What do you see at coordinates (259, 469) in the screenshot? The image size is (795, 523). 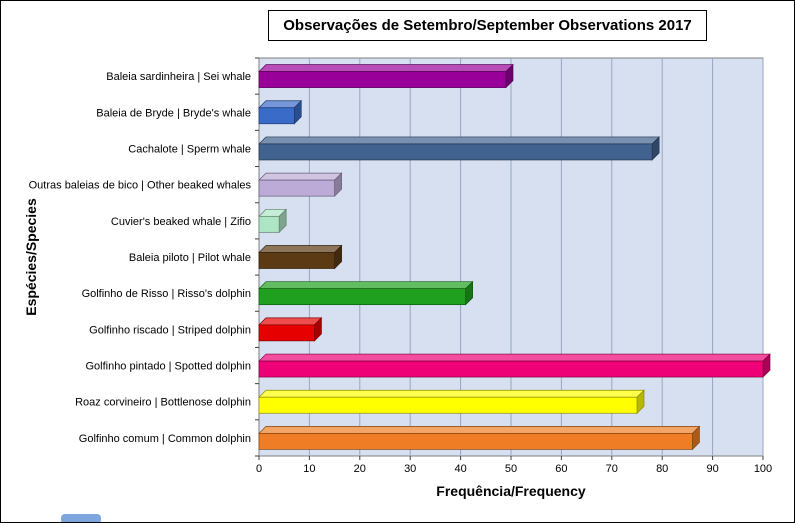 I see `x-tick-label: 0` at bounding box center [259, 469].